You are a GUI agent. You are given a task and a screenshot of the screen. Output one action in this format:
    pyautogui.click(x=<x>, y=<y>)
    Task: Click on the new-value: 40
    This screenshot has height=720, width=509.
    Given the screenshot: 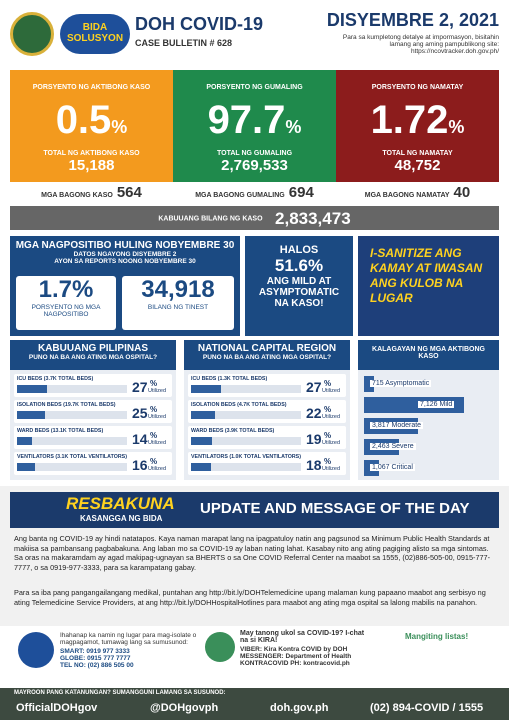 What is the action you would take?
    pyautogui.click(x=462, y=192)
    